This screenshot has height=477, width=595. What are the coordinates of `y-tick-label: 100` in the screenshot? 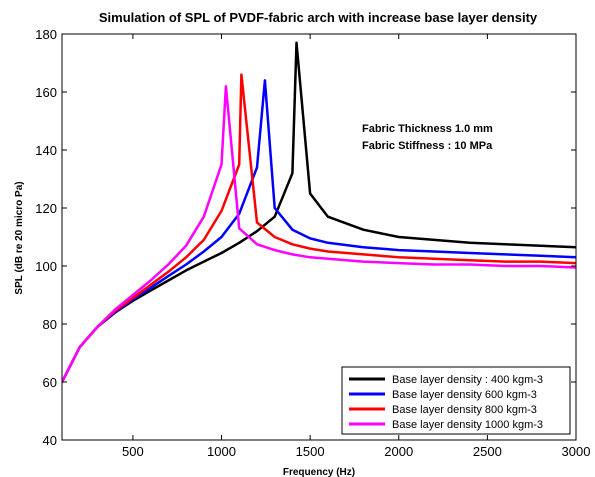 It's located at (46, 266).